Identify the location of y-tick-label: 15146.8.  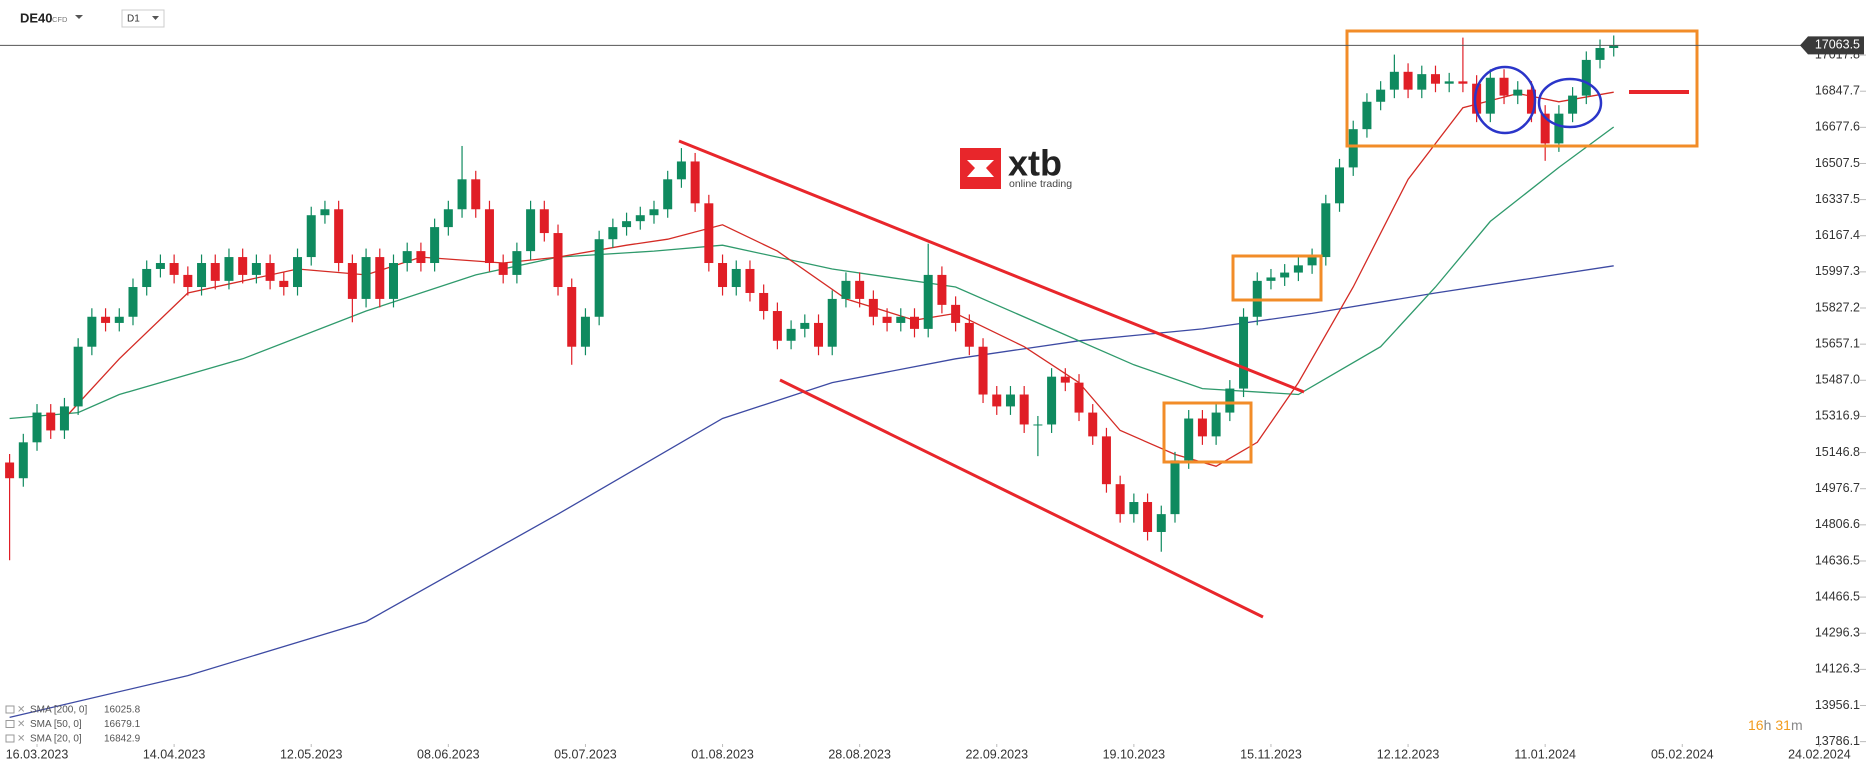
(1837, 452).